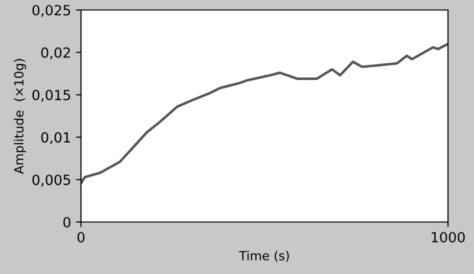 Image resolution: width=474 pixels, height=274 pixels. I want to click on y-tick-label: 0,01, so click(55, 138).